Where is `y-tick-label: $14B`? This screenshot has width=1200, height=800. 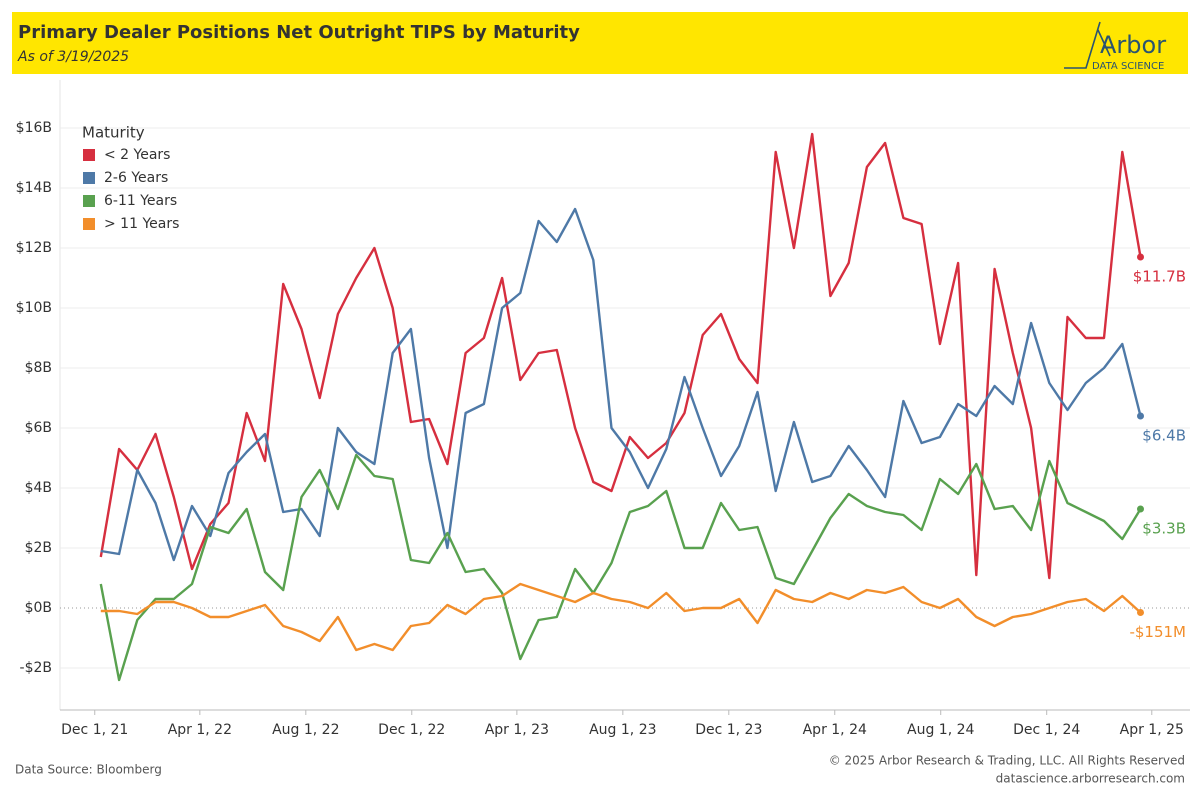 y-tick-label: $14B is located at coordinates (34, 188).